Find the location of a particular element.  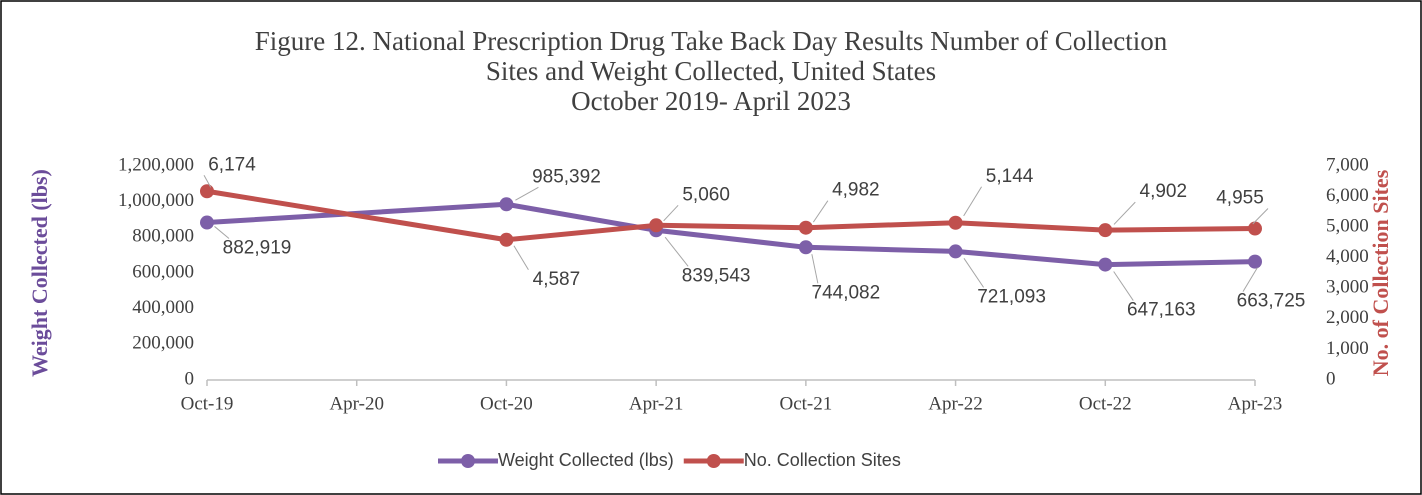

y-tick-label: 400,000 is located at coordinates (163, 307).